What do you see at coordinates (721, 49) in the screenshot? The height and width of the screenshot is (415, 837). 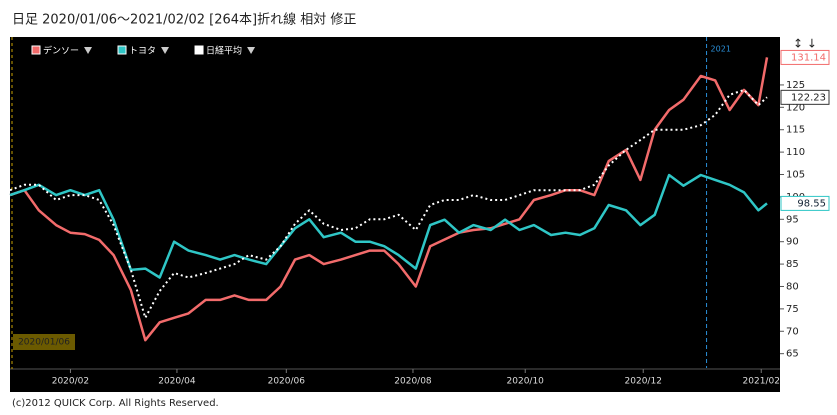 I see `marker-label: 2021` at bounding box center [721, 49].